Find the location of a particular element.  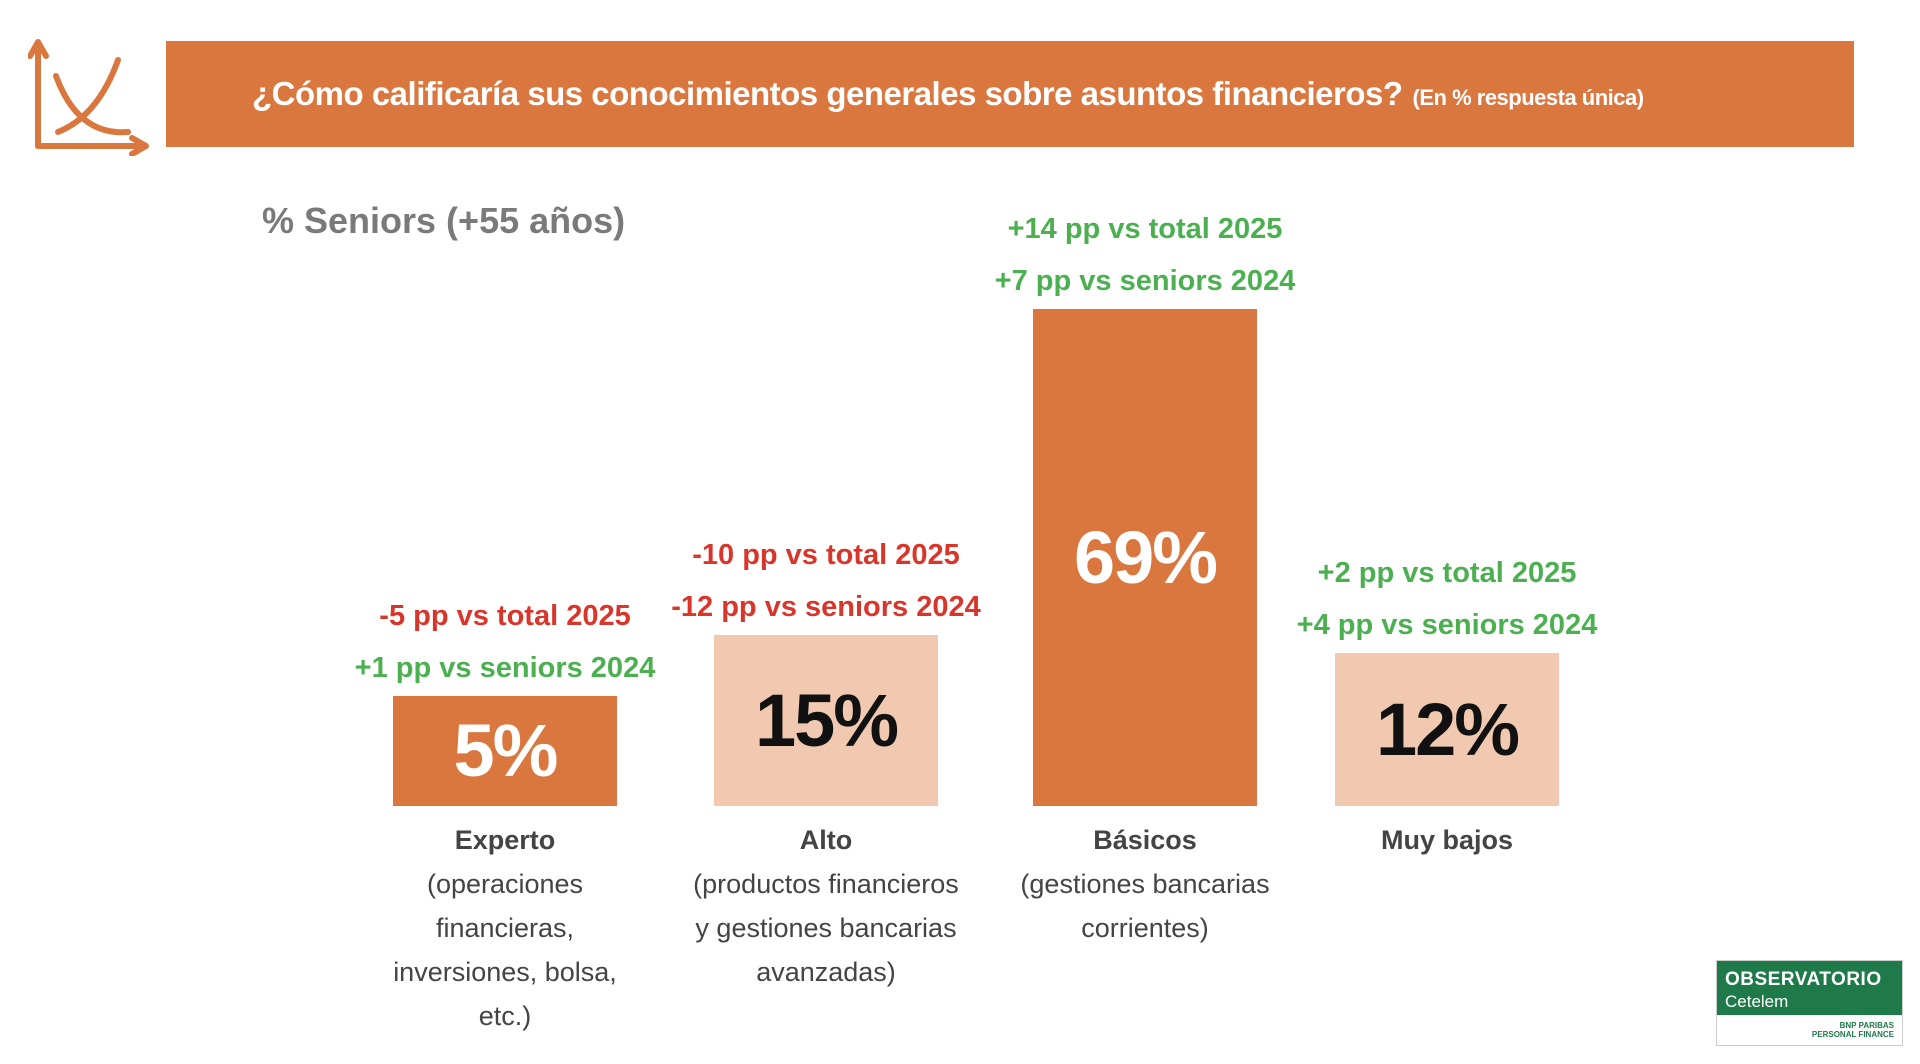

annotation: -10 pp vs total 2025 is located at coordinates (826, 555).